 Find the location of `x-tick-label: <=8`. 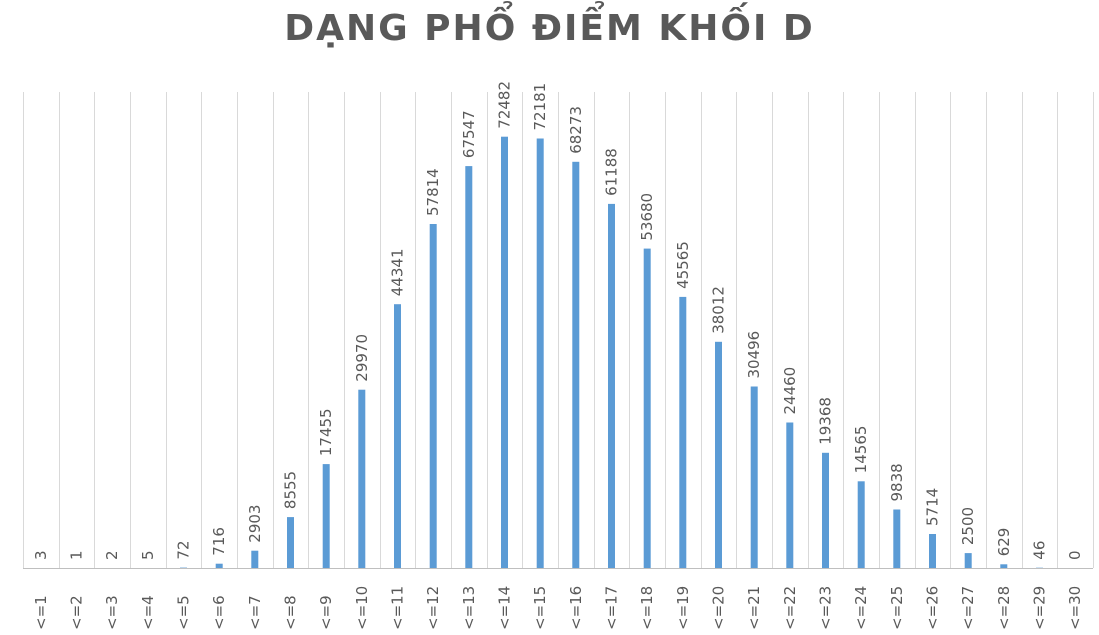

x-tick-label: <=8 is located at coordinates (291, 612).